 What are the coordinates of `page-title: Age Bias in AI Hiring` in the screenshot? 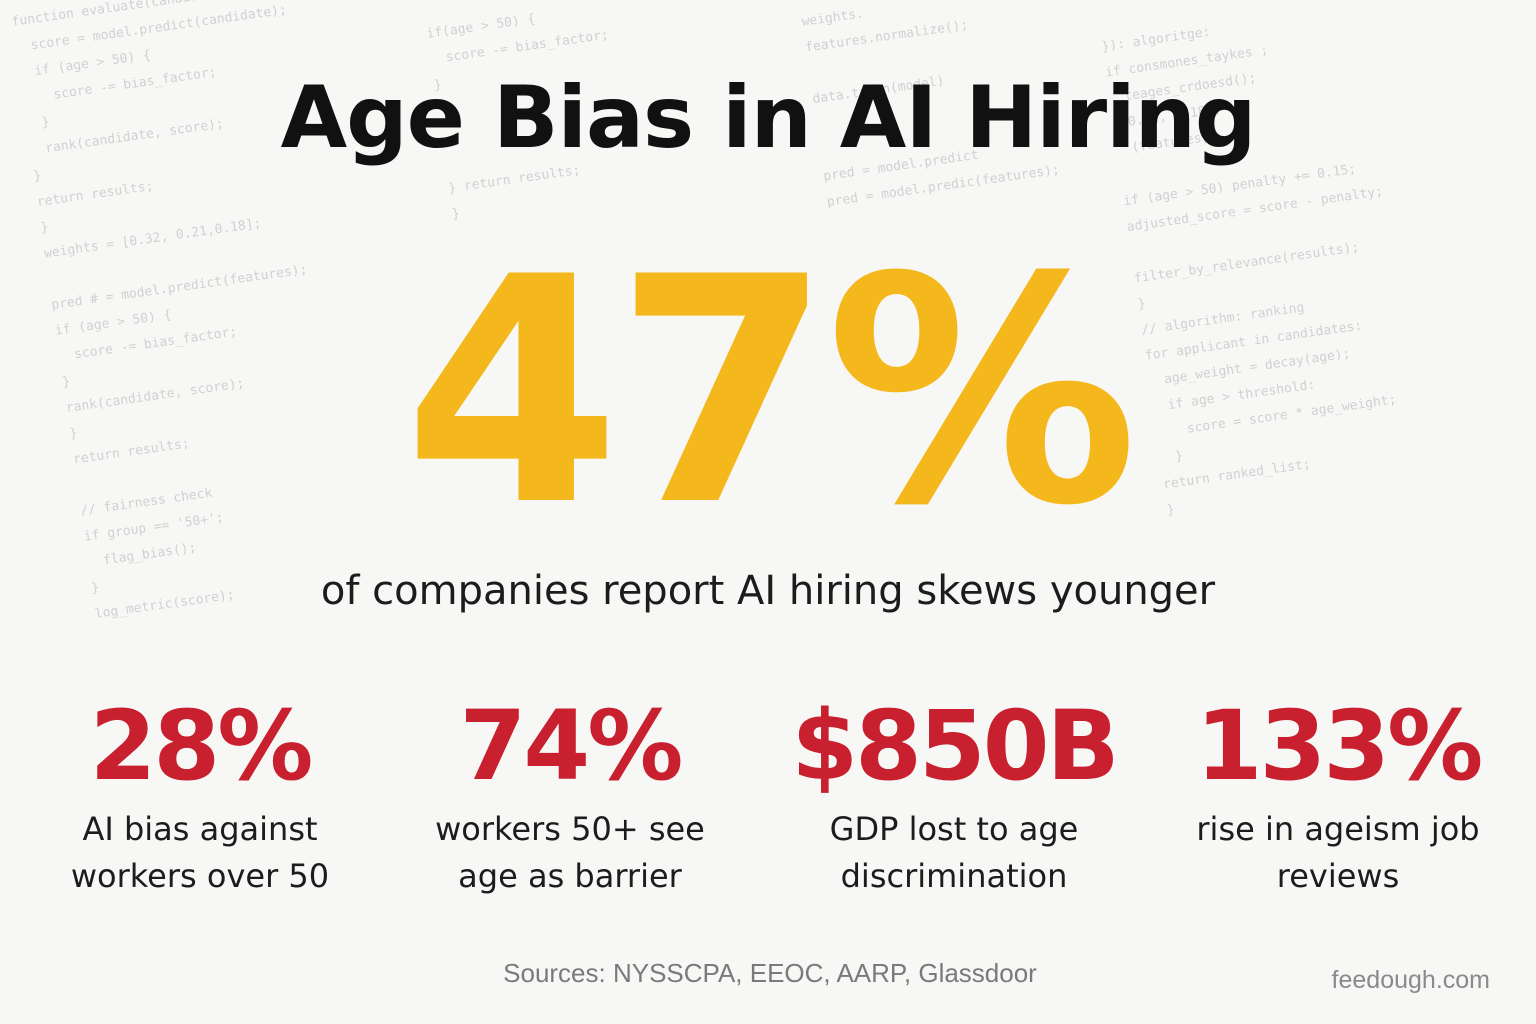 It's located at (768, 118).